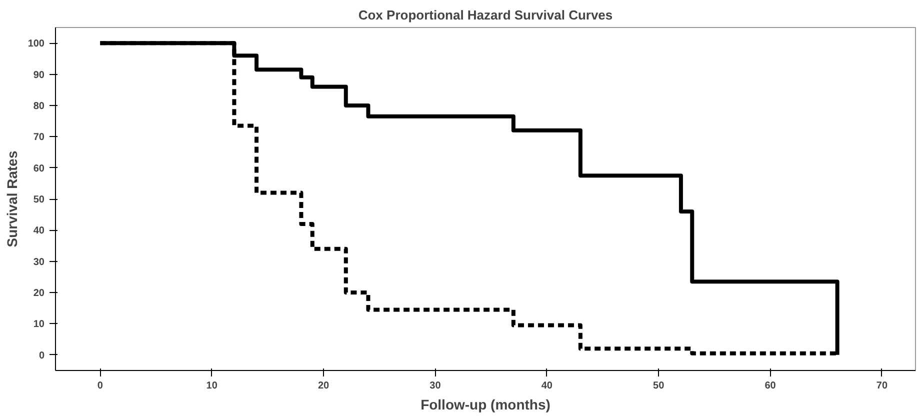  I want to click on x-tick-label: 60, so click(770, 386).